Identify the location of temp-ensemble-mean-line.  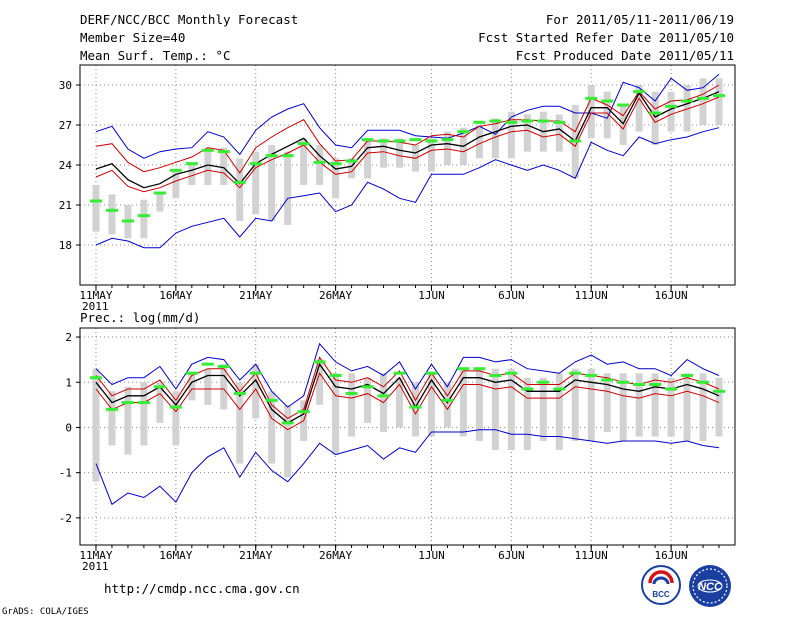
(407, 140).